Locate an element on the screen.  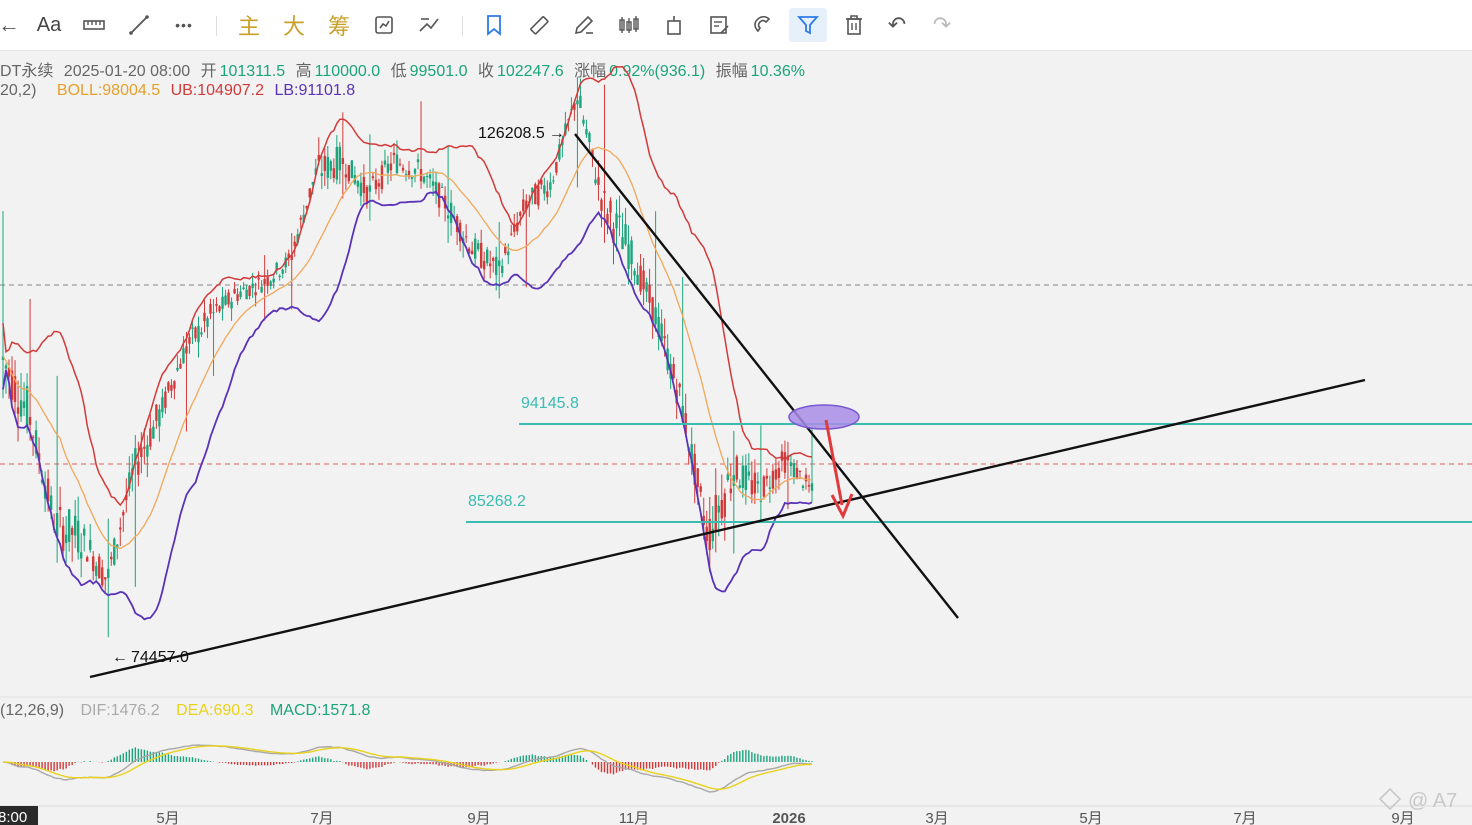
candles-icon is located at coordinates (629, 25).